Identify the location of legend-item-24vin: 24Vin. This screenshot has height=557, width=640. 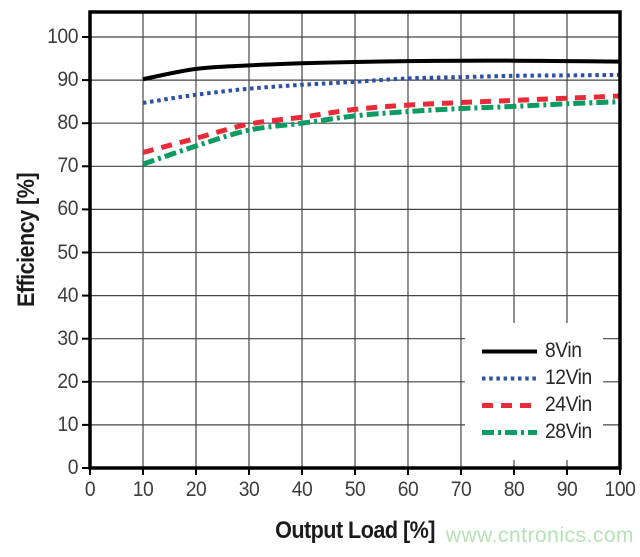
(534, 405).